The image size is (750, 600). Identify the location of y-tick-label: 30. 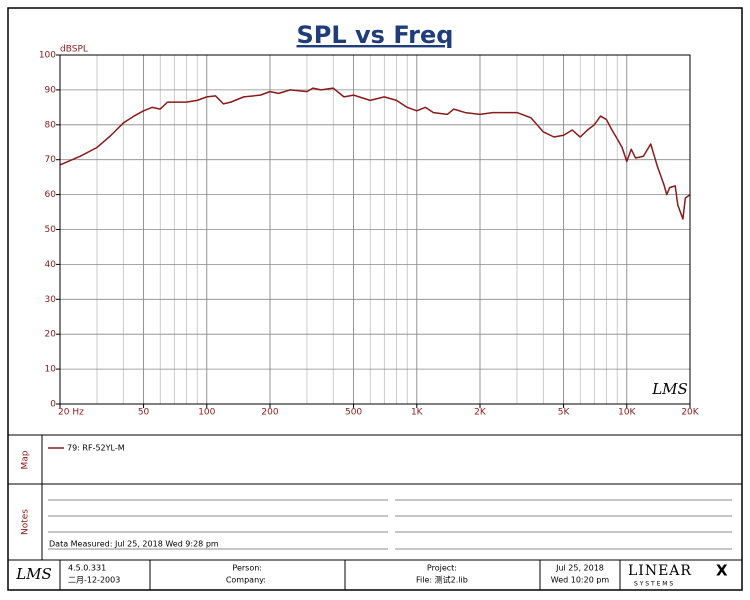
(51, 300).